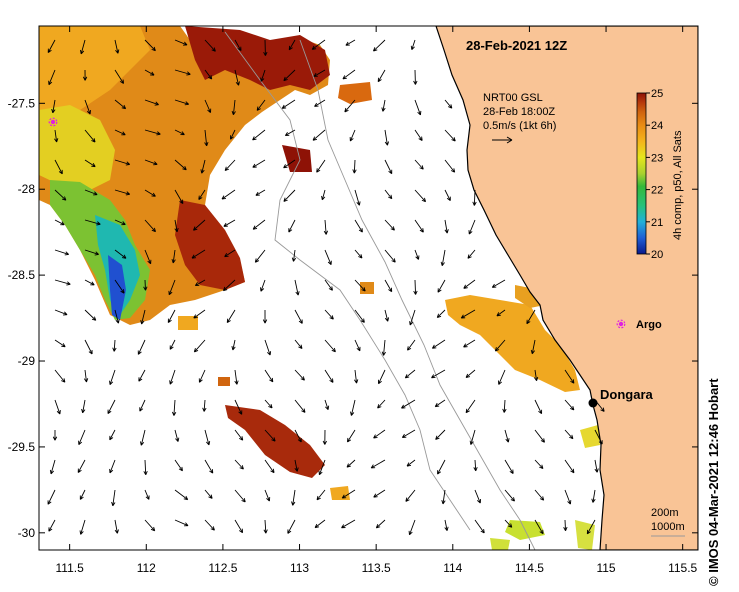  I want to click on lon-tick-label: 114.5, so click(529, 568).